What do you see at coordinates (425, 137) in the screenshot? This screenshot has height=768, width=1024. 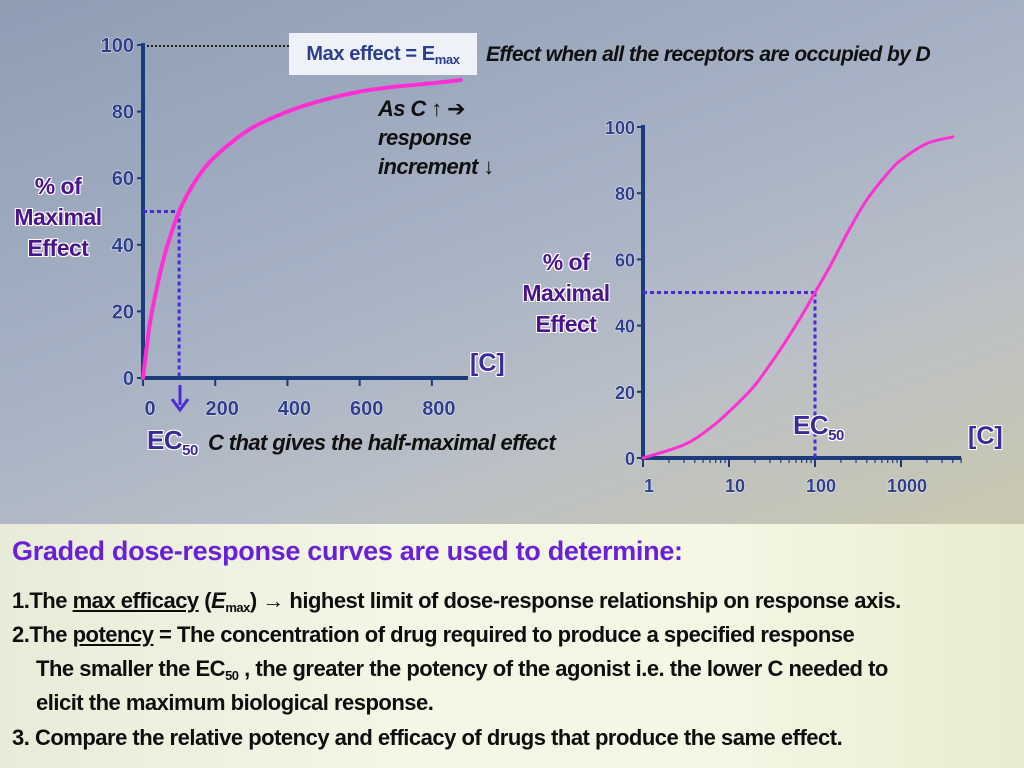 I see `as-c-line-2: response` at bounding box center [425, 137].